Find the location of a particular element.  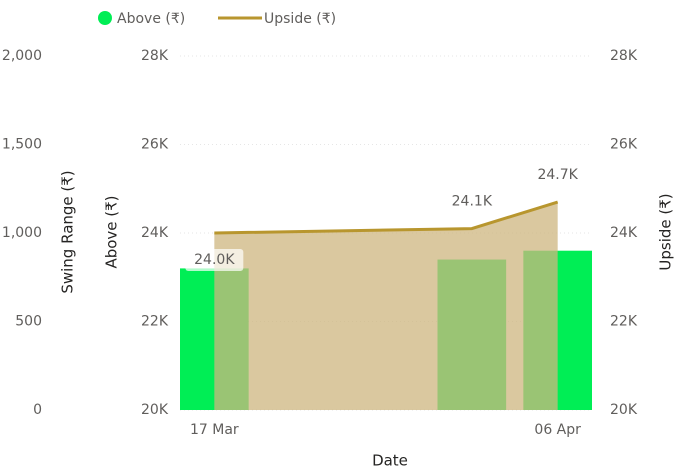

y3-tick-label: 1,000 is located at coordinates (22, 233).